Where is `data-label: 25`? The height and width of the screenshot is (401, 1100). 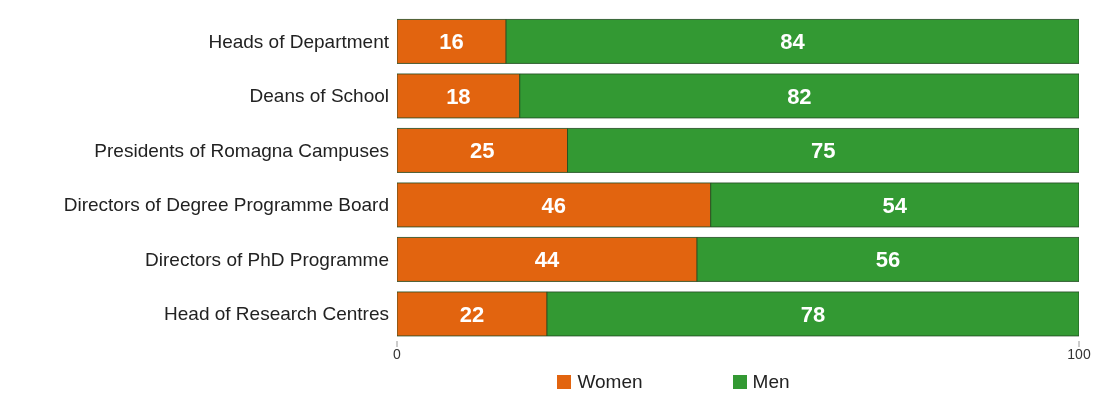 data-label: 25 is located at coordinates (482, 151).